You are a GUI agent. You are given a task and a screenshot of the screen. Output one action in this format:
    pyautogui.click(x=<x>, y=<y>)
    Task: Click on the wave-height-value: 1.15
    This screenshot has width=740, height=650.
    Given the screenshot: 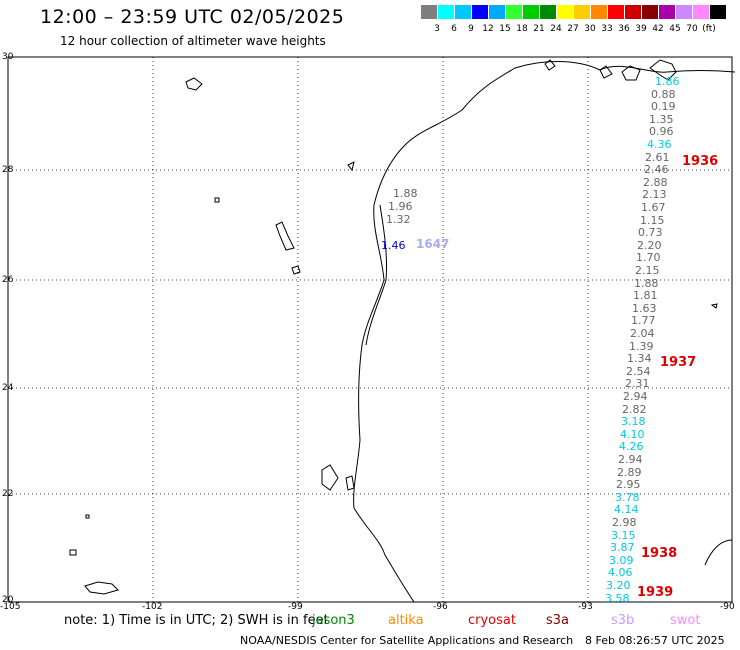 What is the action you would take?
    pyautogui.click(x=652, y=220)
    